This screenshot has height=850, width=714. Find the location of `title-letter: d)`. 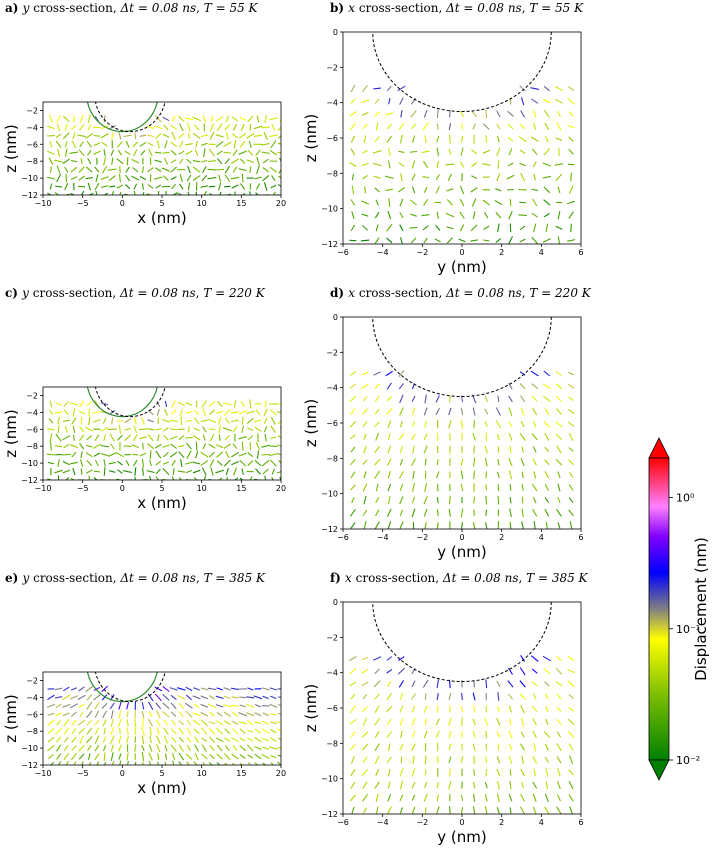

title-letter: d) is located at coordinates (339, 293).